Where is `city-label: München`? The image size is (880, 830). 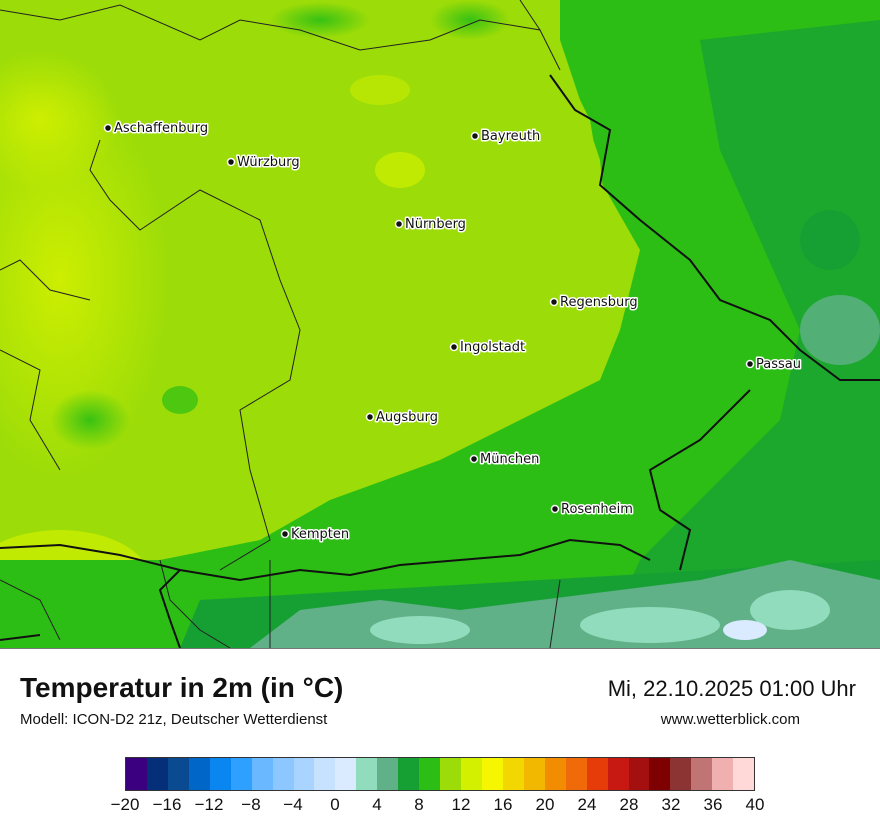
city-label: München is located at coordinates (509, 459).